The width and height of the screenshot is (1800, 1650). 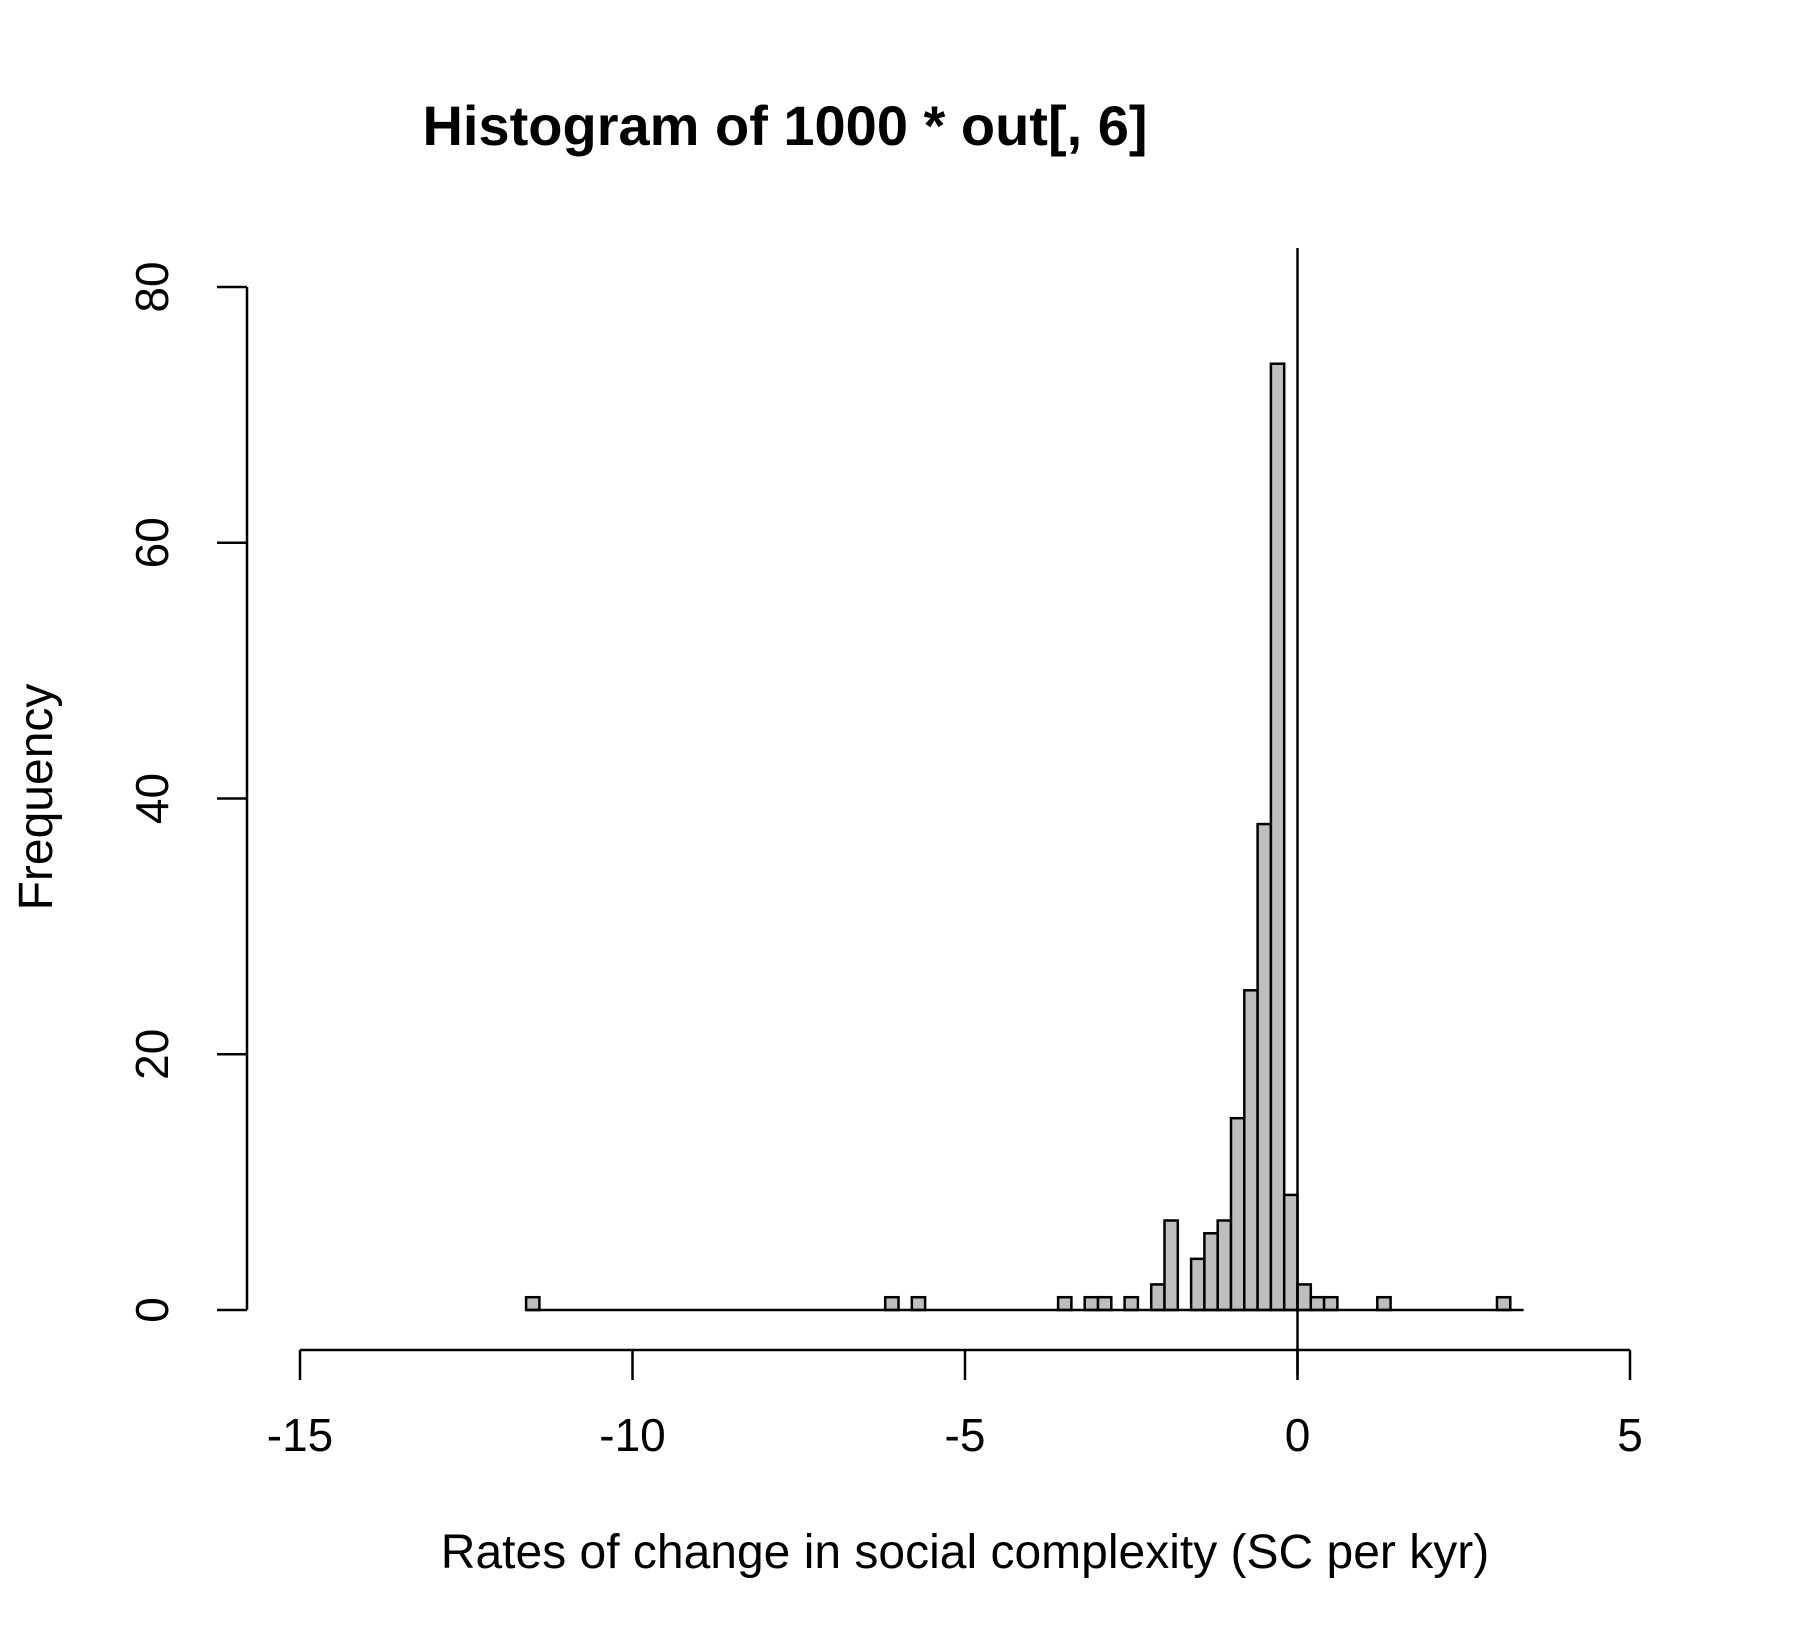 What do you see at coordinates (152, 1310) in the screenshot?
I see `y-tick-label: 0` at bounding box center [152, 1310].